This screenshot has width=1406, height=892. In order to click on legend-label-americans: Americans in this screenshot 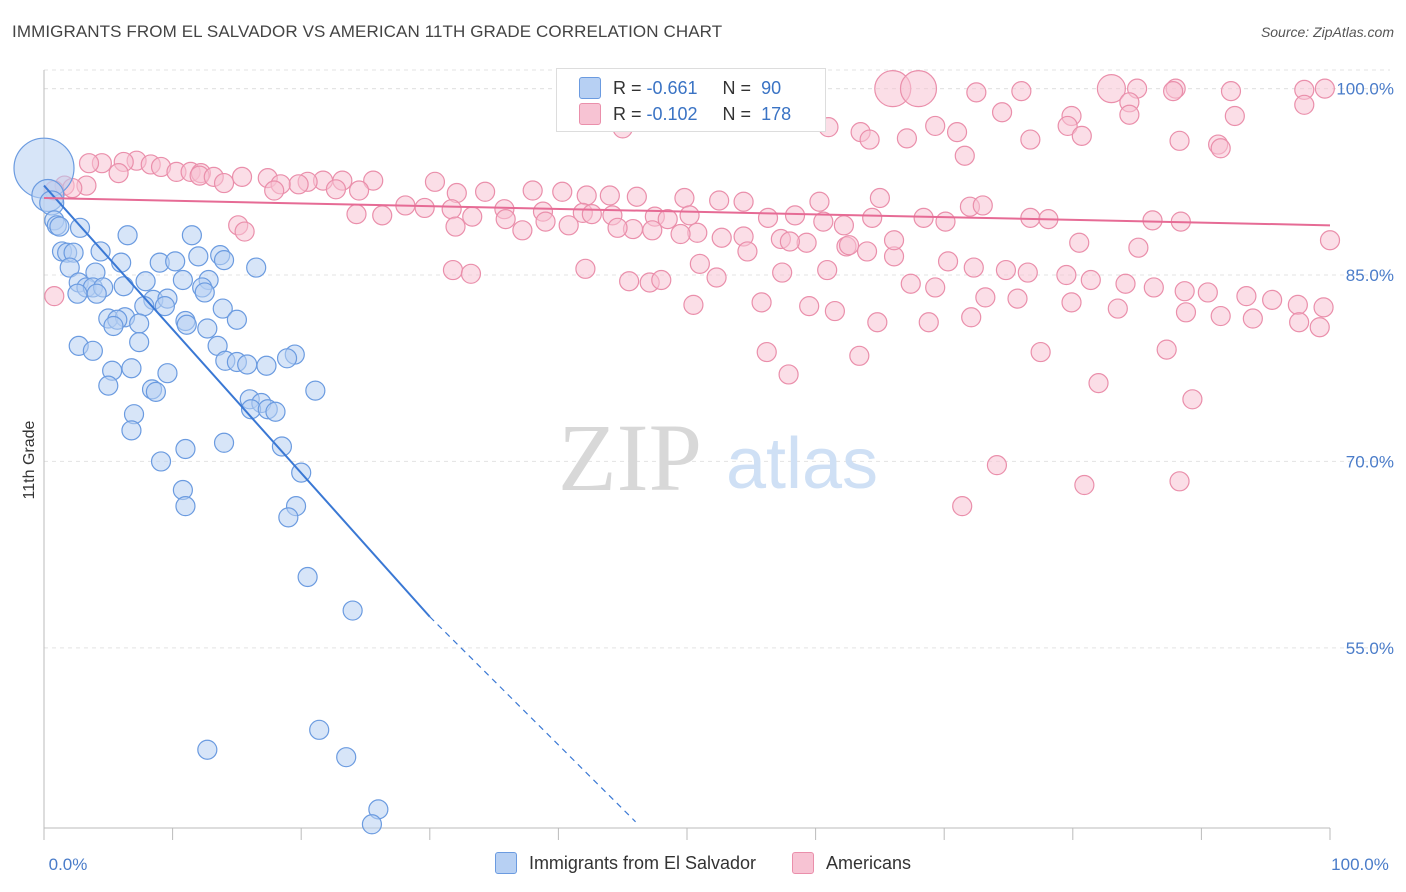, I will do `click(869, 862)`.